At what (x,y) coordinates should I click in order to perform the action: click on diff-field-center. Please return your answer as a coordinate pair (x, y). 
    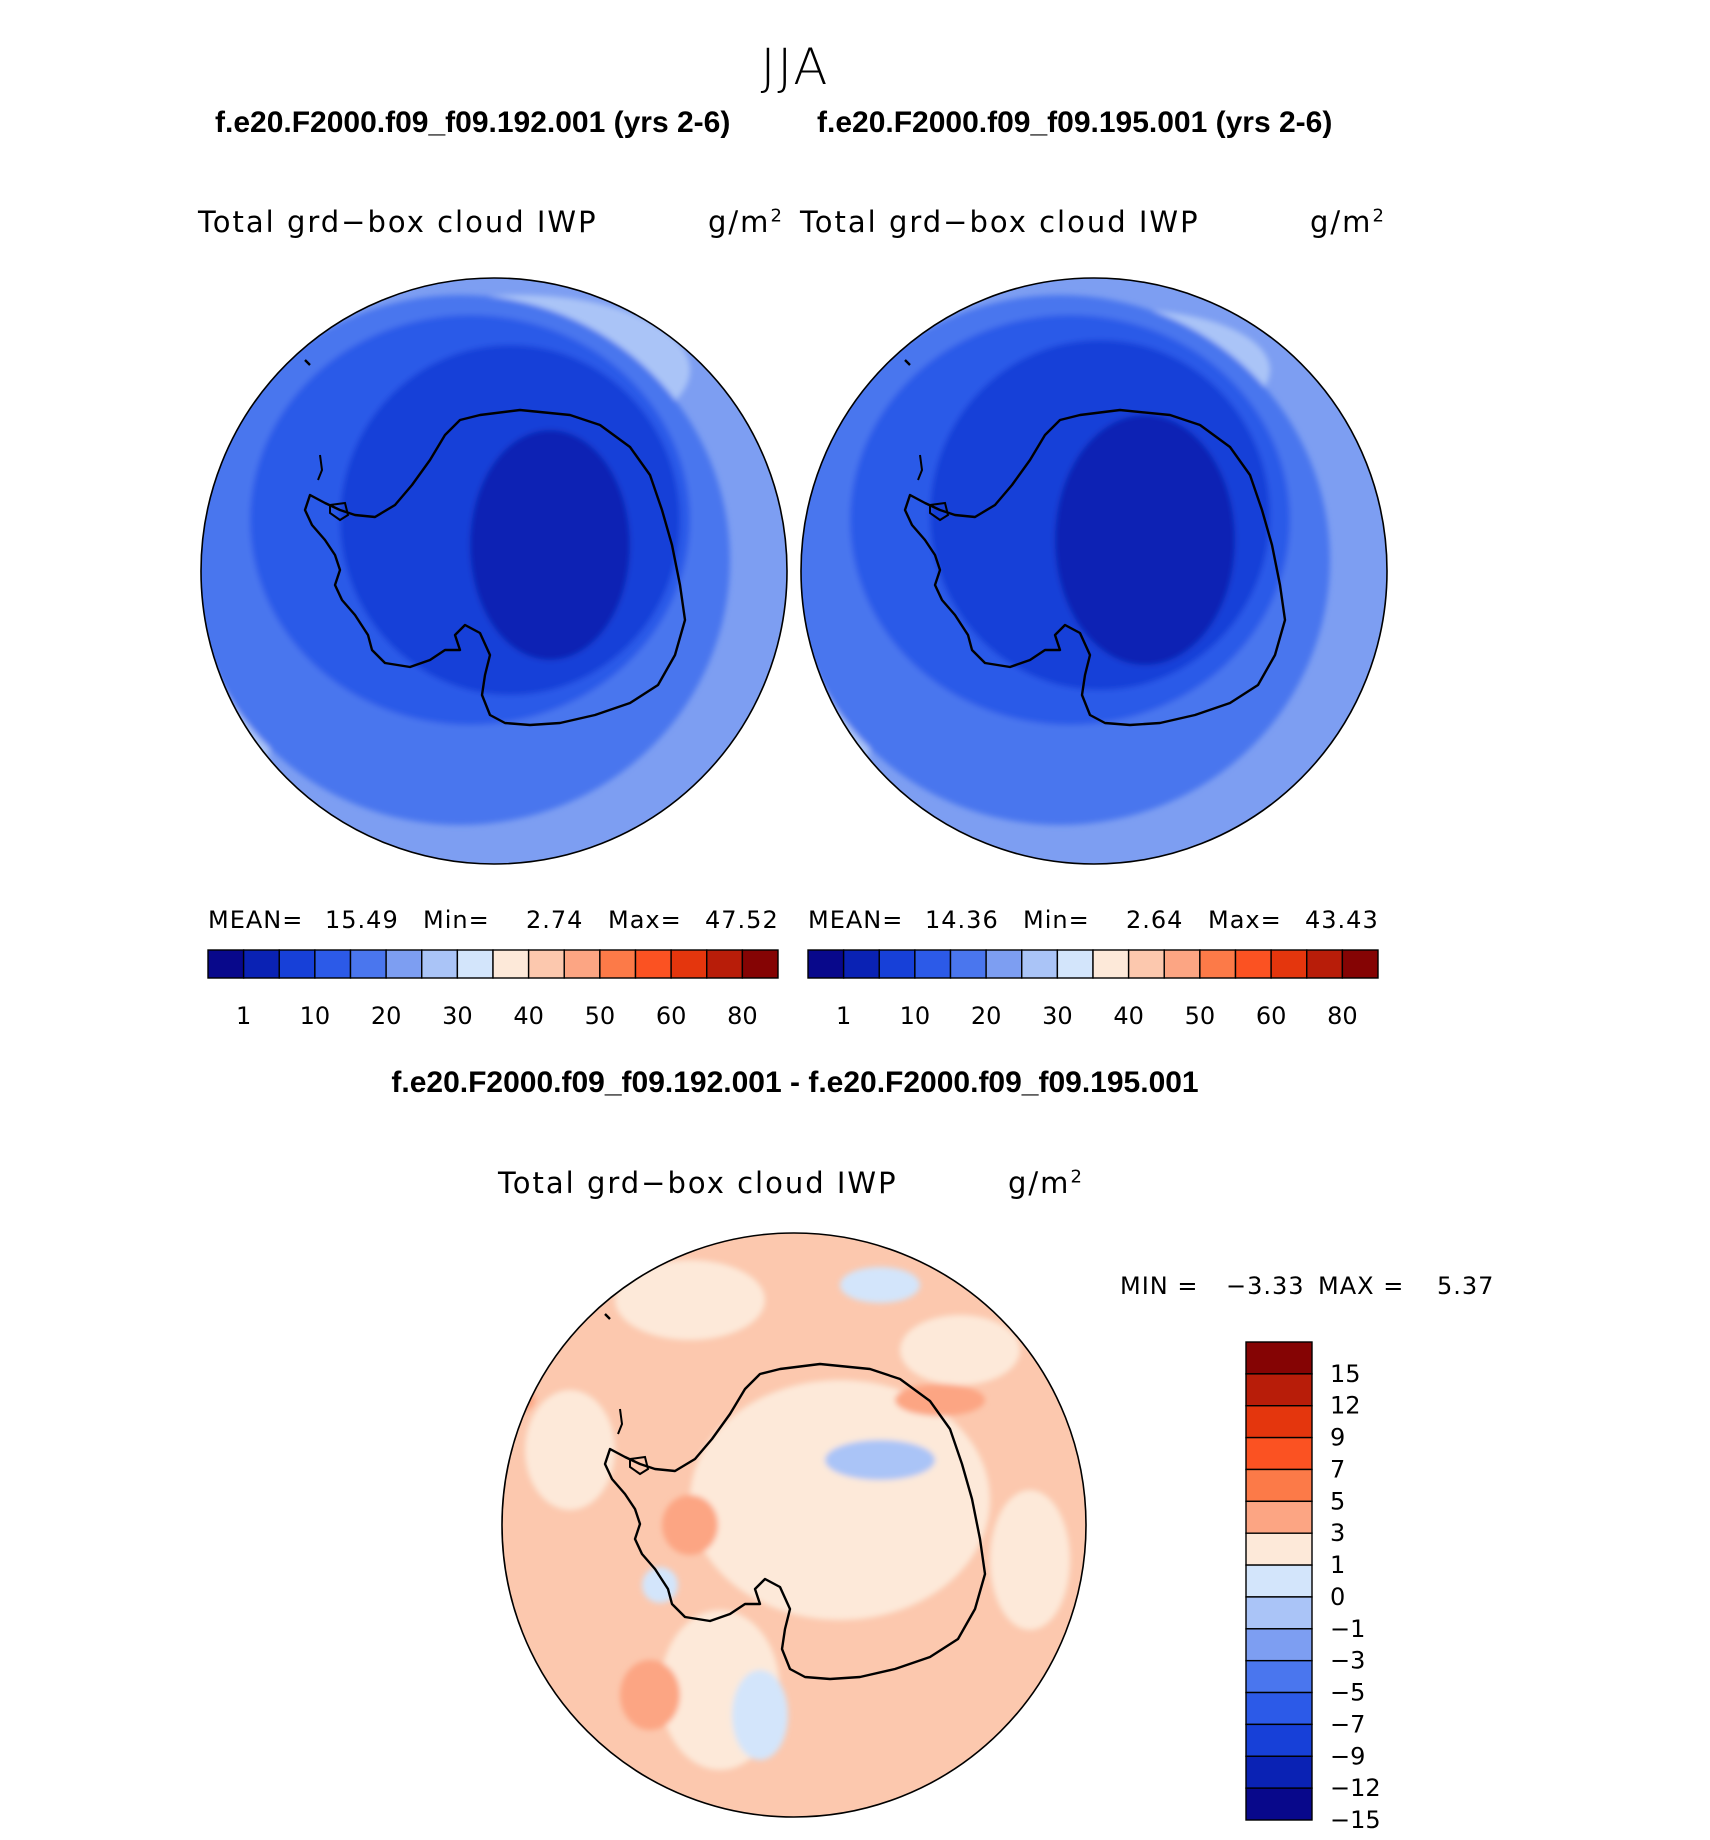
    Looking at the image, I should click on (840, 1500).